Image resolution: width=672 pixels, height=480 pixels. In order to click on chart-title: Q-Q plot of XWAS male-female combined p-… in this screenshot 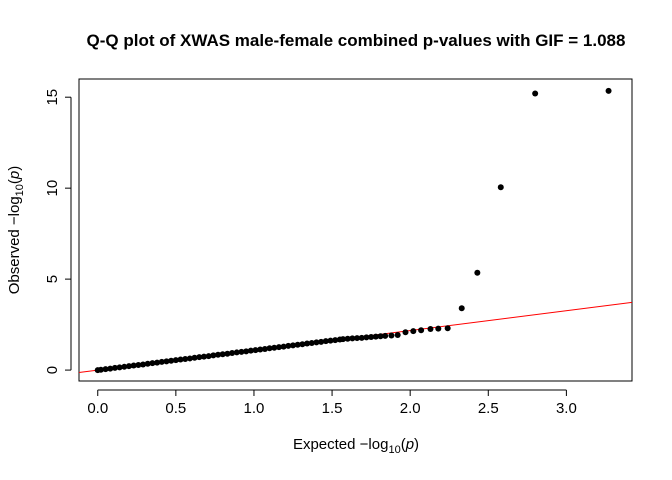, I will do `click(356, 40)`.